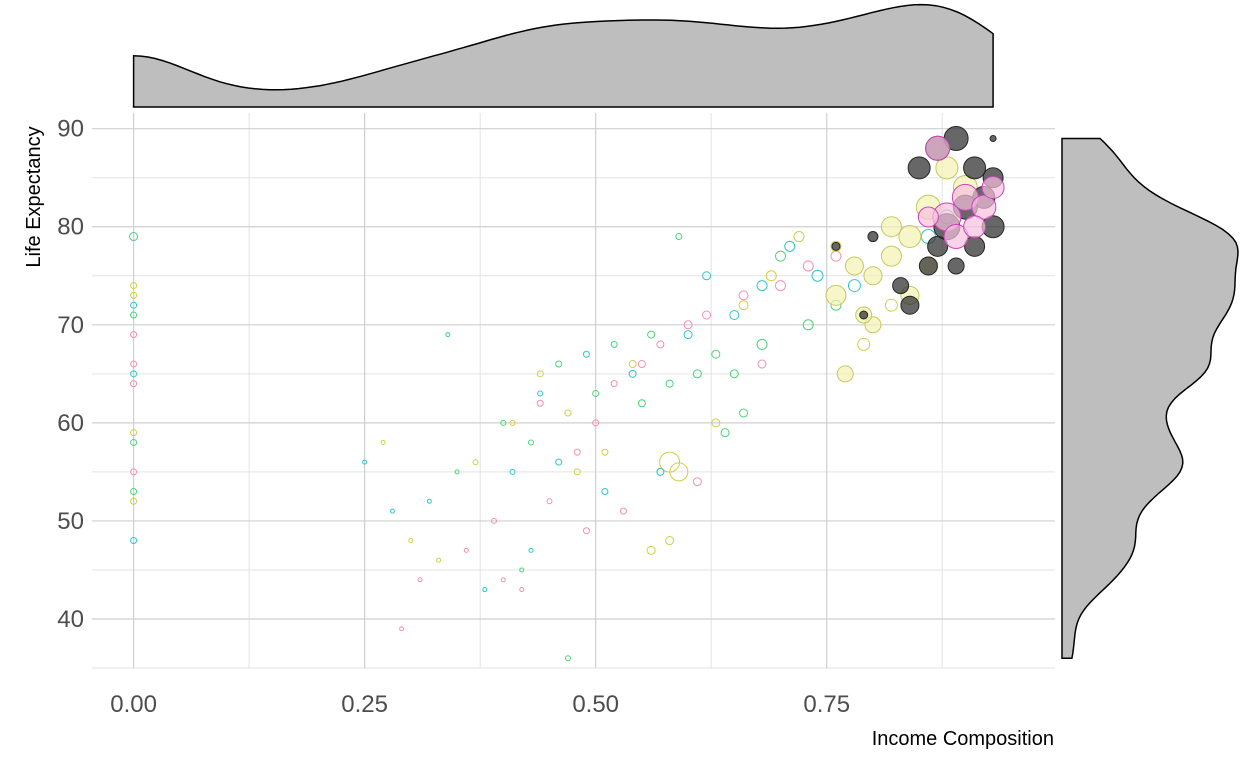 Image resolution: width=1248 pixels, height=768 pixels. I want to click on x-tick-label: 0.25, so click(364, 704).